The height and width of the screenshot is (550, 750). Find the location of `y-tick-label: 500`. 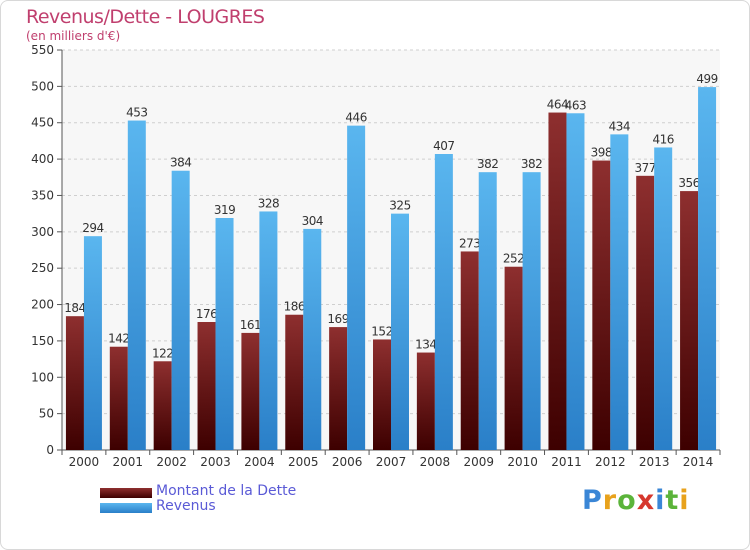

y-tick-label: 500 is located at coordinates (42, 86).